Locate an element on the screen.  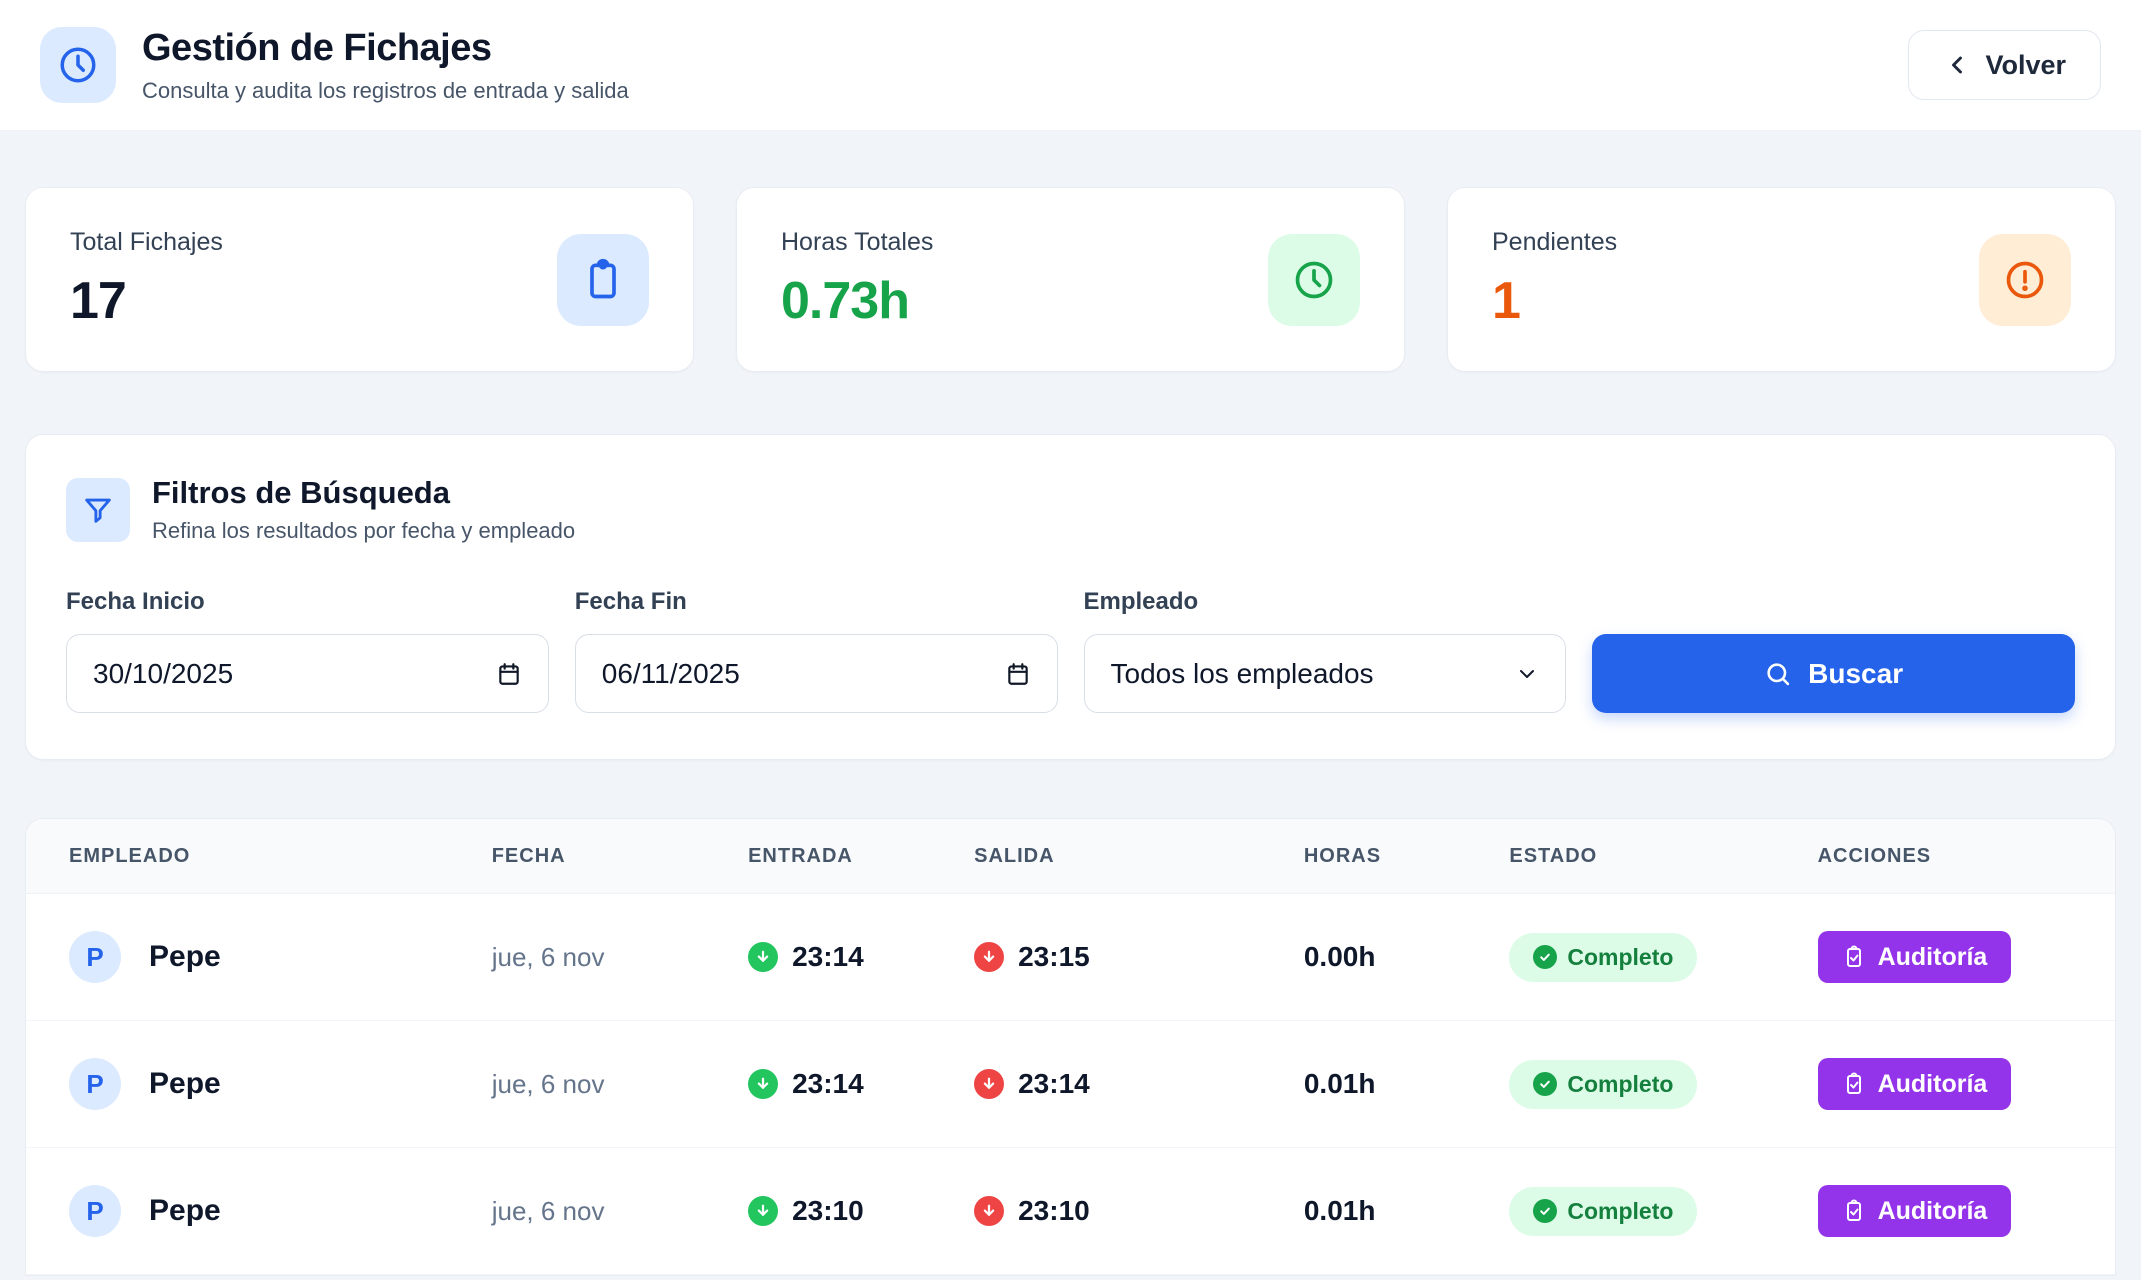
column-header-empleado: EMPLEADO is located at coordinates (130, 855).